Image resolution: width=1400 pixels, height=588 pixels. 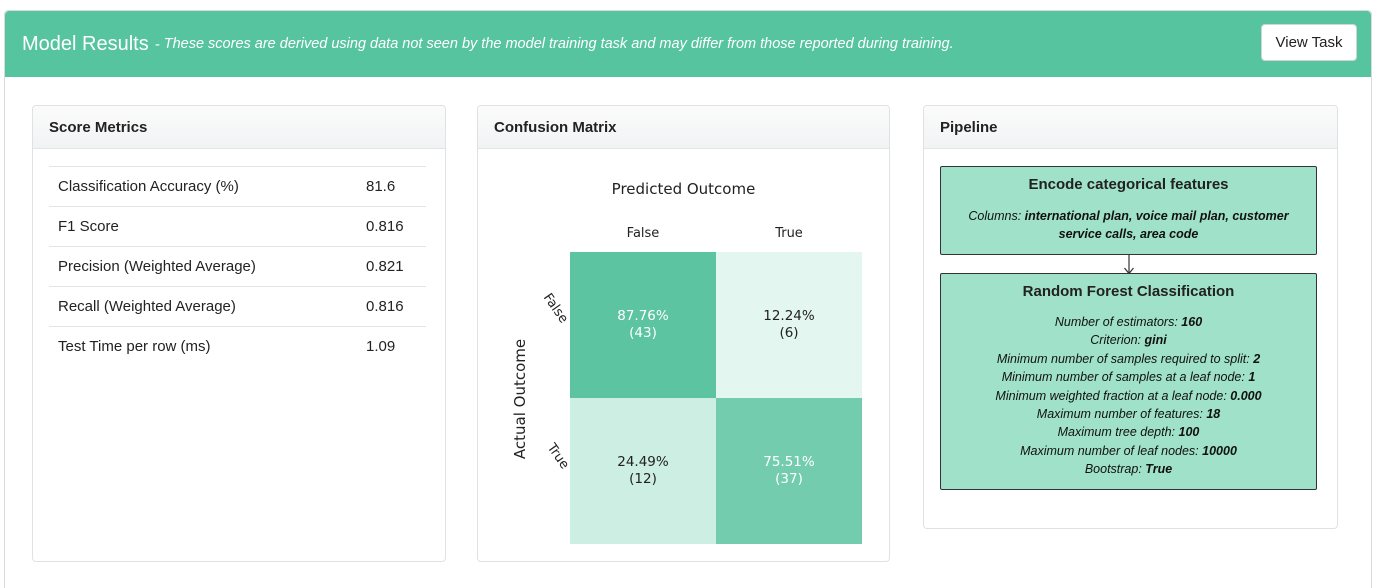 I want to click on matrix-cell-false-true: 12.24% (6), so click(x=789, y=325).